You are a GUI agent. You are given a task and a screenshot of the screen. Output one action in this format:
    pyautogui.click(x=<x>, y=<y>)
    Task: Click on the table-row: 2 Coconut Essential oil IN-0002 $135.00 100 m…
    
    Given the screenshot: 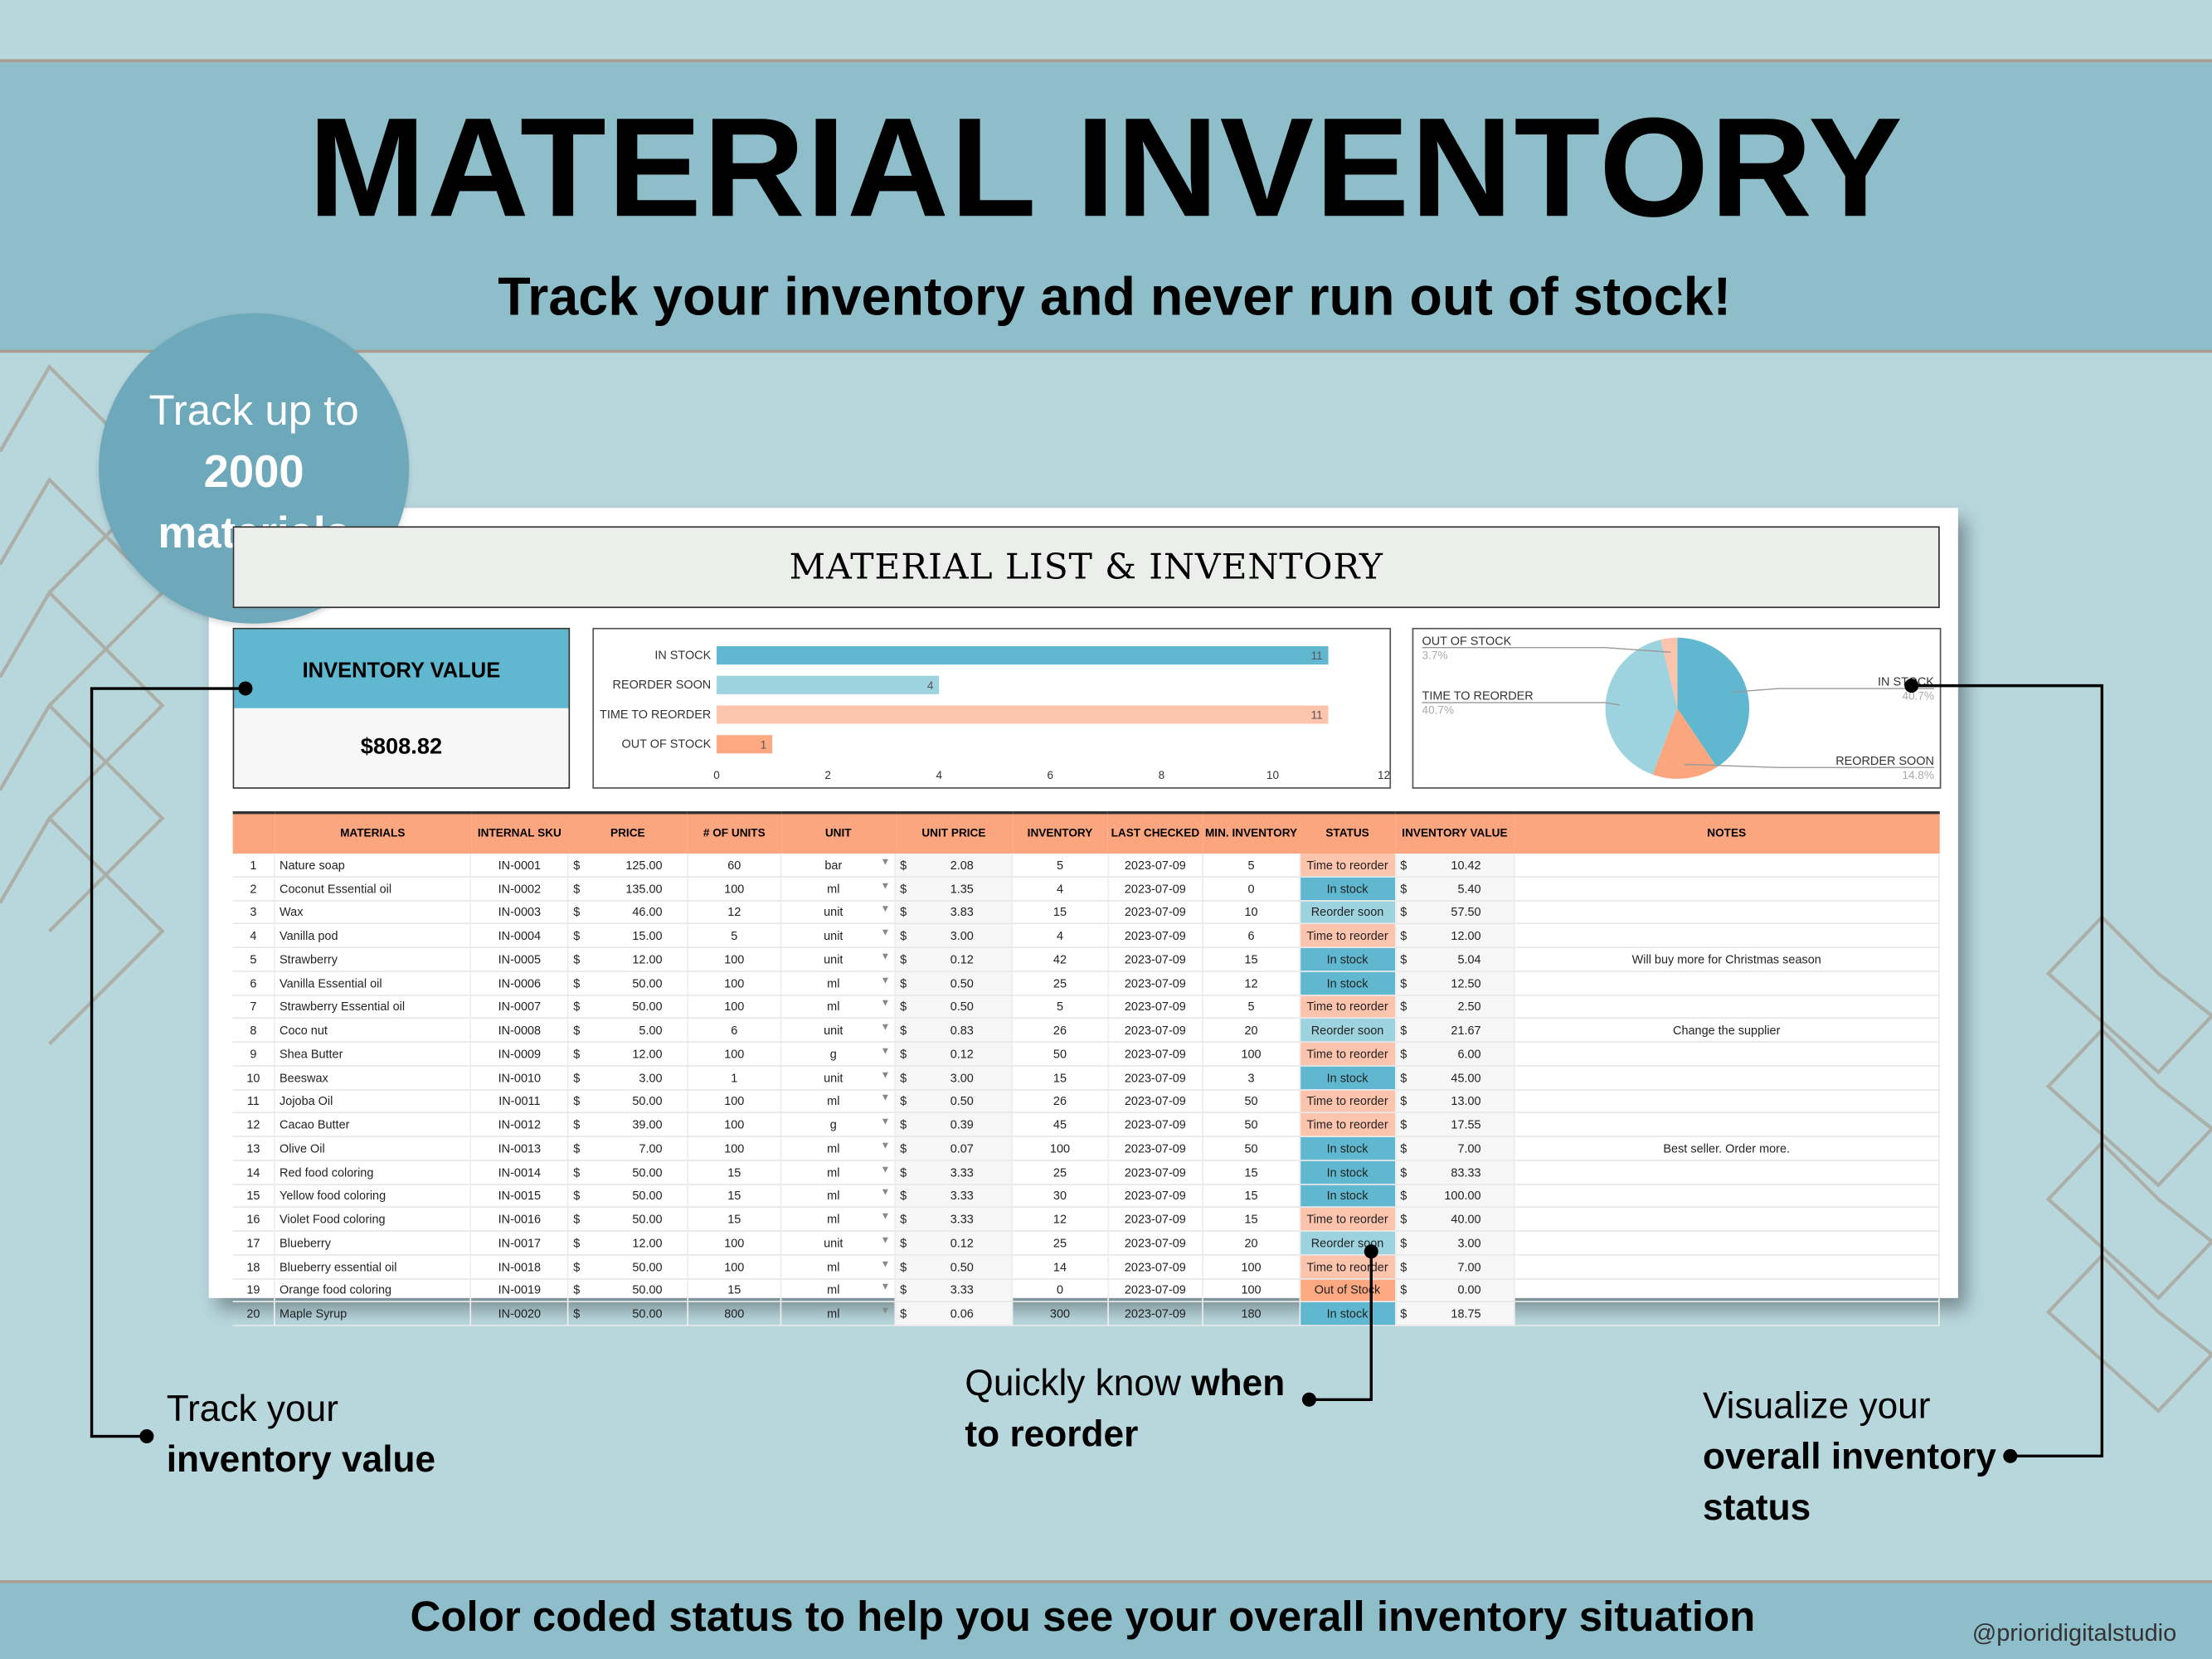 What is the action you would take?
    pyautogui.click(x=1086, y=889)
    